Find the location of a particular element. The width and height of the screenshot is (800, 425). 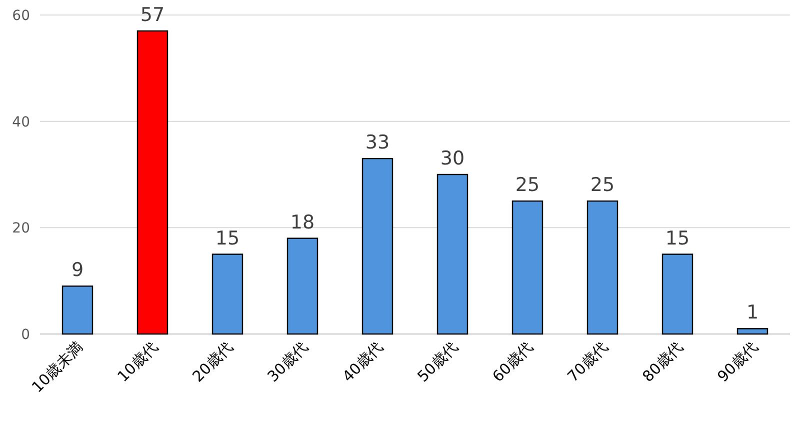

x-tick-label: 80歳代 is located at coordinates (662, 362).